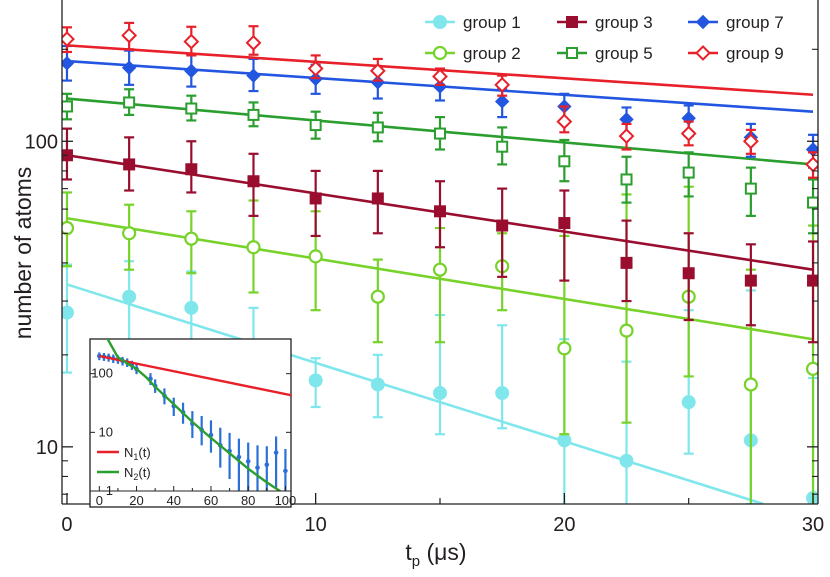  I want to click on legend-label: group 1, so click(492, 22).